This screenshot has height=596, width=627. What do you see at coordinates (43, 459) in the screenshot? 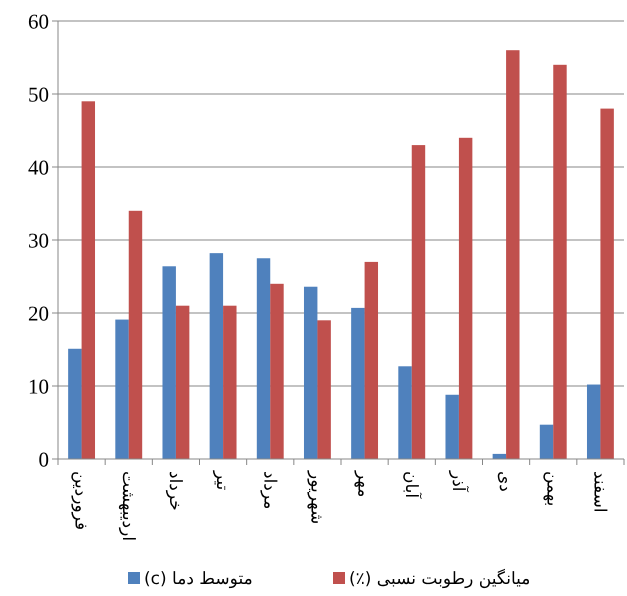
I see `y-tick-label: 0` at bounding box center [43, 459].